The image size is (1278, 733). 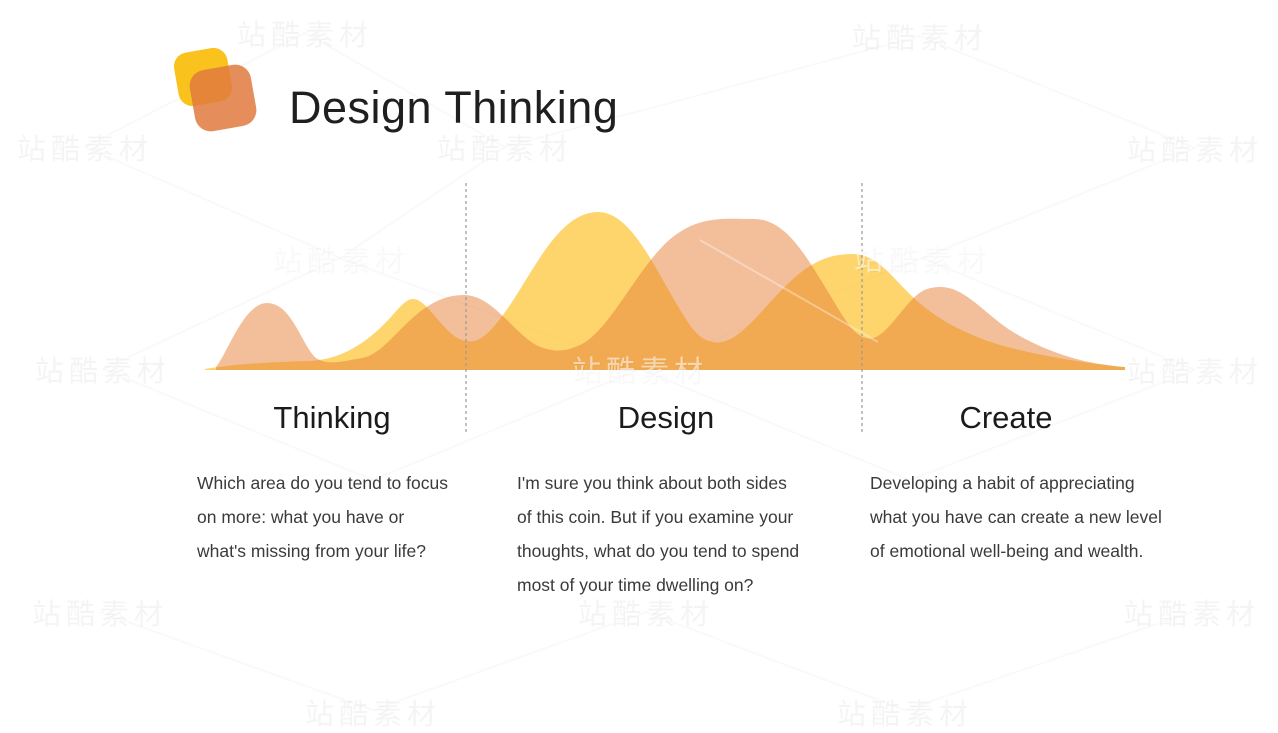 I want to click on section-heading-create: Create, so click(x=1006, y=417).